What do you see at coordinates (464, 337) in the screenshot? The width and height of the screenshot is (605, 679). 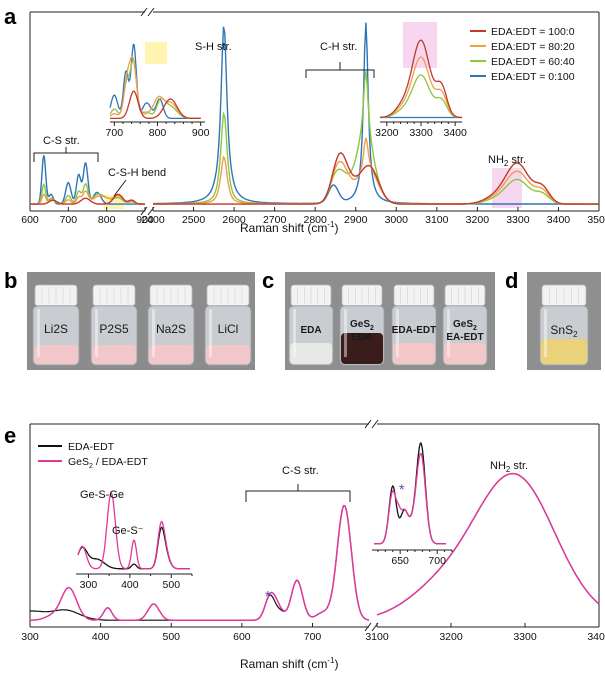 I see `vial-c-label-line2: EA-EDT` at bounding box center [464, 337].